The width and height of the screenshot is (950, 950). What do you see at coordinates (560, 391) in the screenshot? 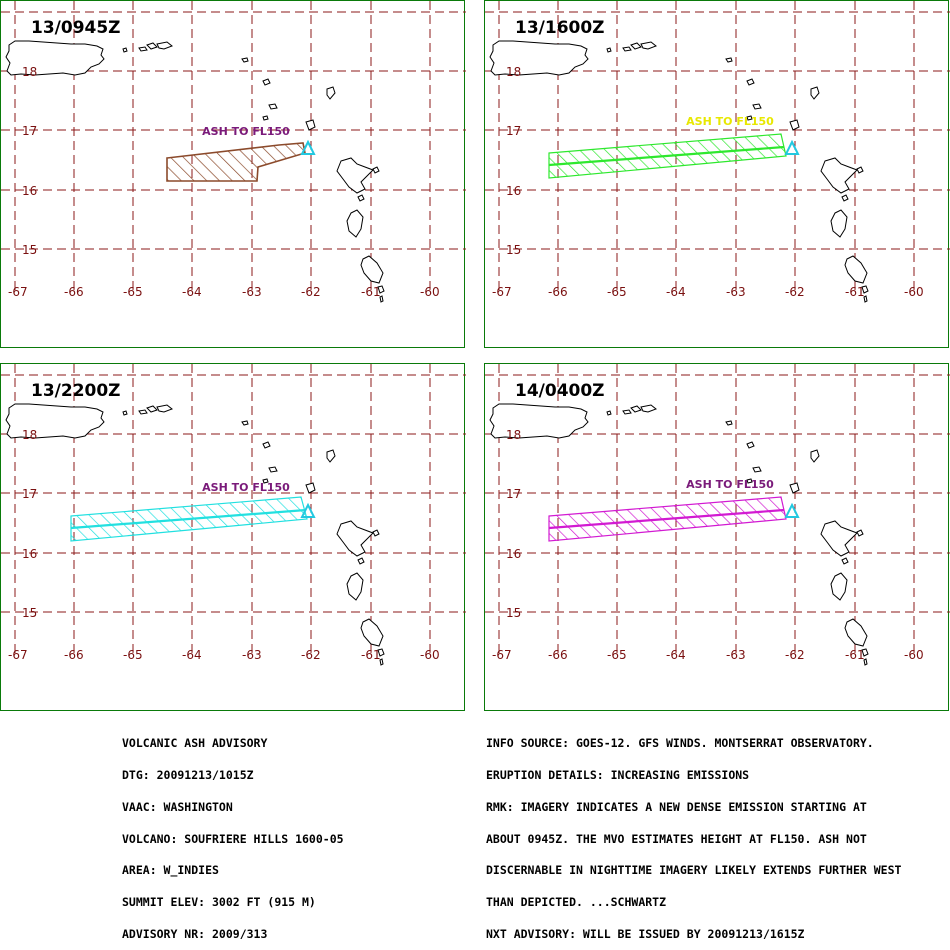
I see `panel-title: 14/0400Z` at bounding box center [560, 391].